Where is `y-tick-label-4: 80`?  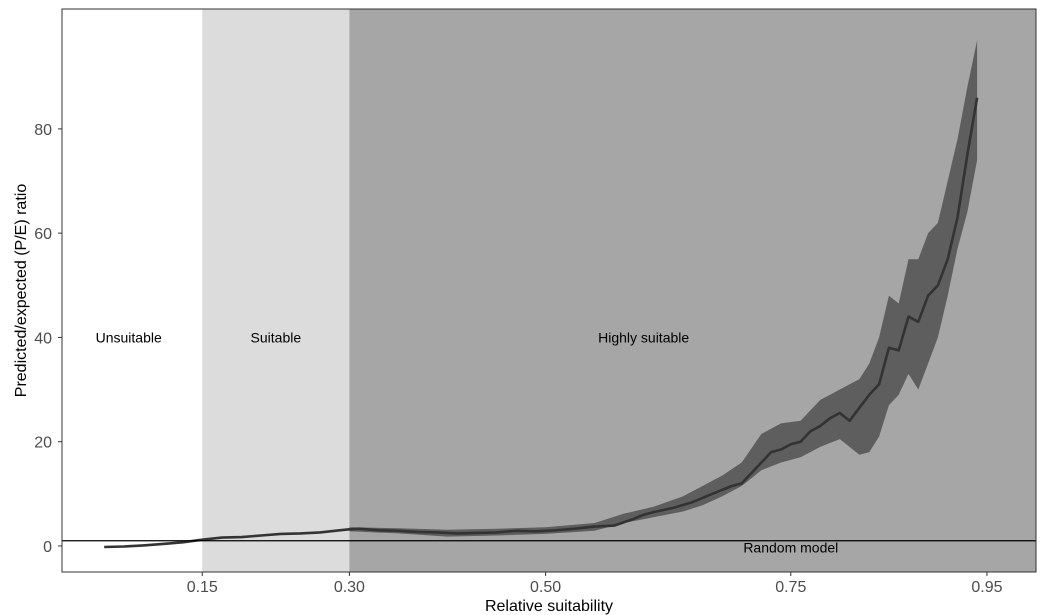 y-tick-label-4: 80 is located at coordinates (43, 130).